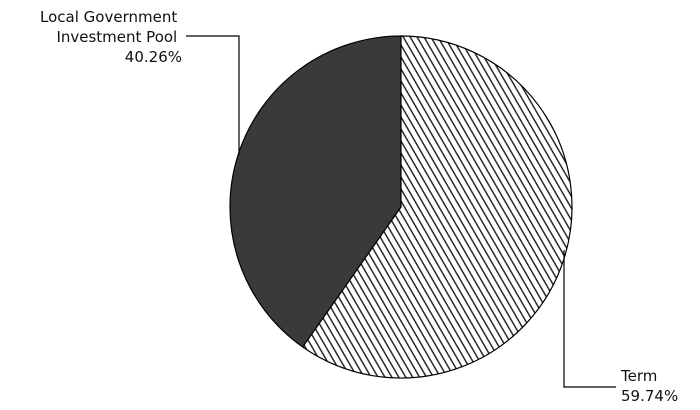  Describe the element at coordinates (589, 319) in the screenshot. I see `leader-line-term` at that location.